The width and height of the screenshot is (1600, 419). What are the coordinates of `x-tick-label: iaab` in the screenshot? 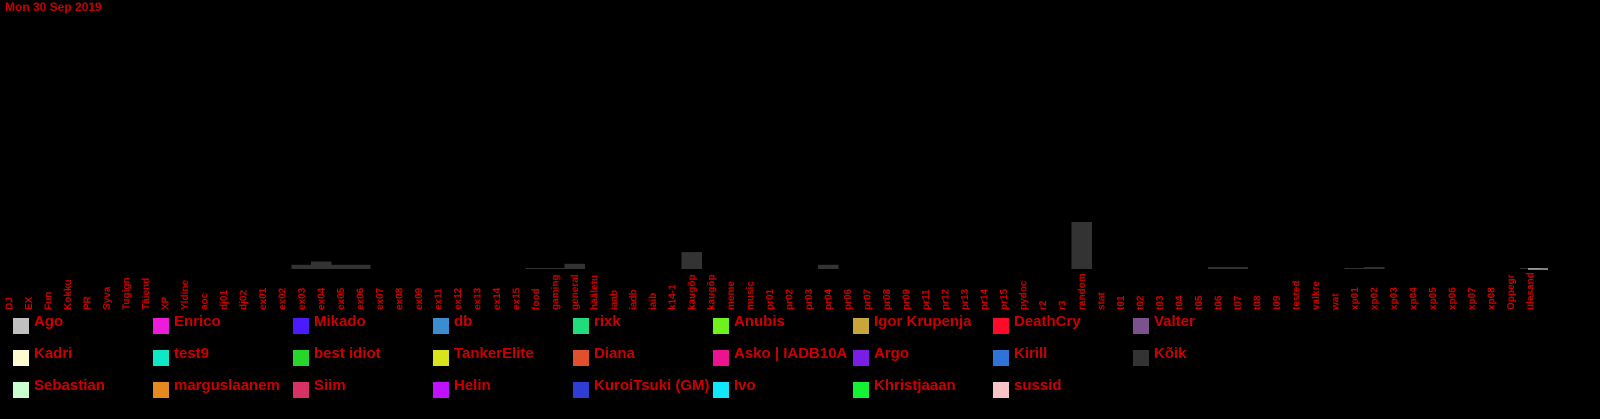 It's located at (614, 300).